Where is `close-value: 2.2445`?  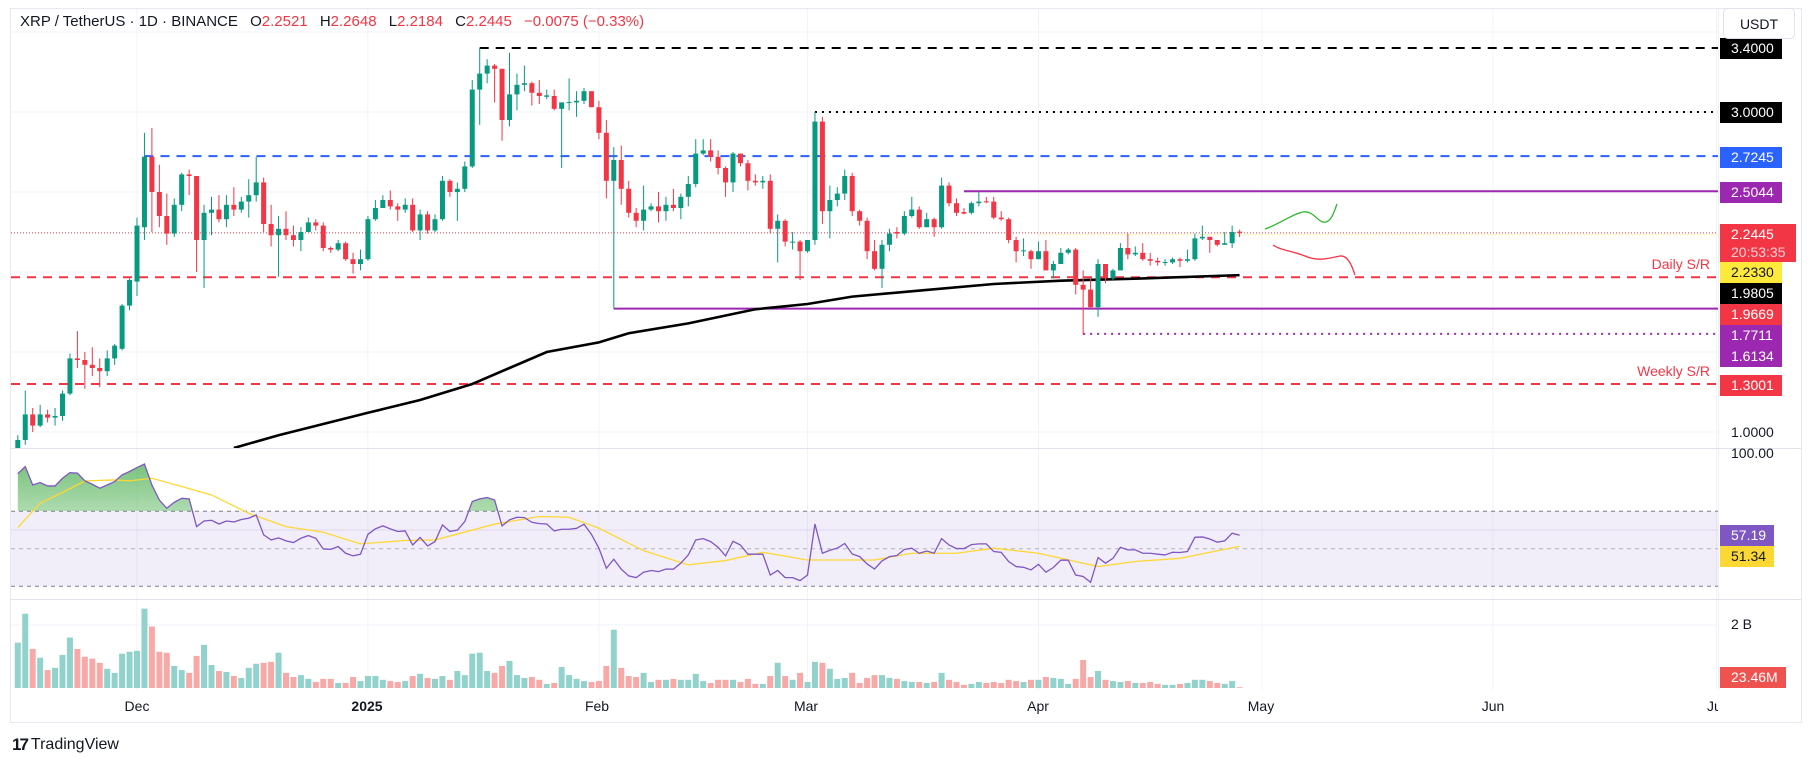
close-value: 2.2445 is located at coordinates (488, 21).